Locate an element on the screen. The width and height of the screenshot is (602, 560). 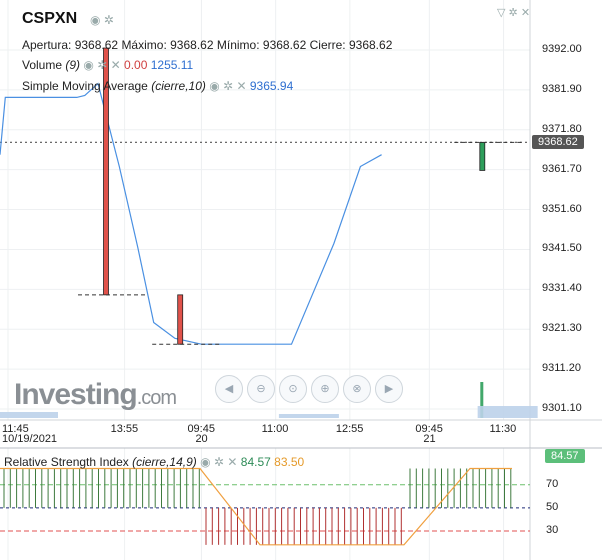
rsi-tick-label: 70 is located at coordinates (552, 483).